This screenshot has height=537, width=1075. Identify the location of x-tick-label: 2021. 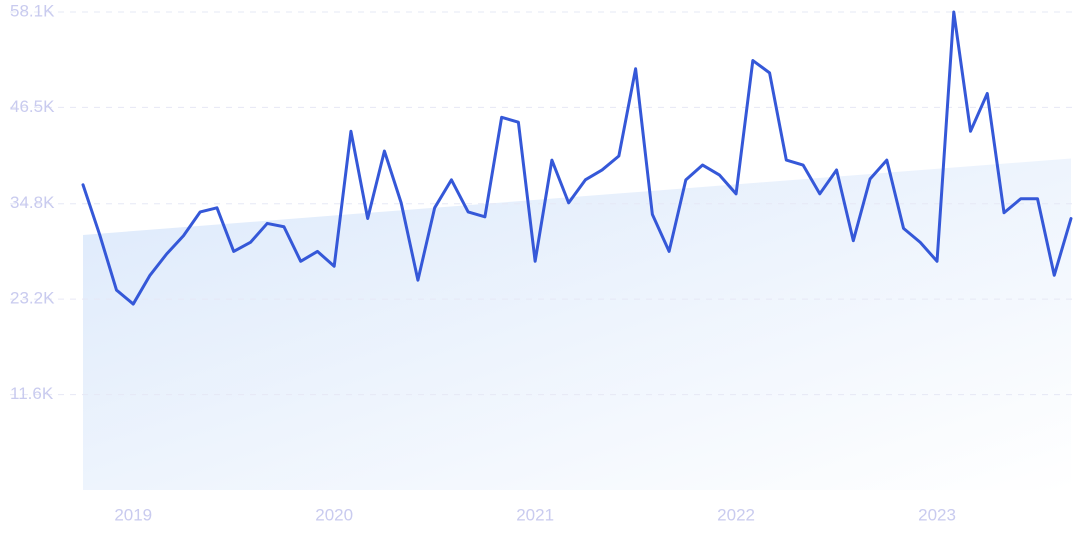
(535, 514).